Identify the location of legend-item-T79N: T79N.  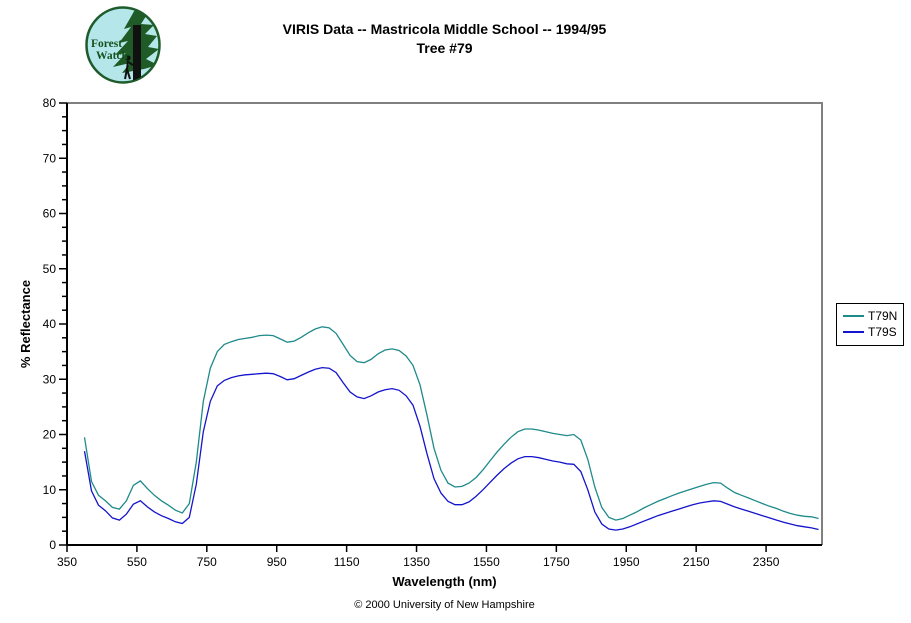
(870, 316).